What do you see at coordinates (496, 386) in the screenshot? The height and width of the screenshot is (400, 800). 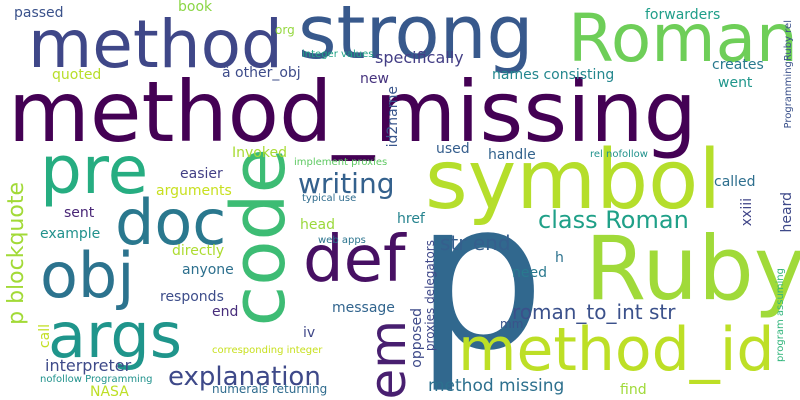 I see `word-method-missing: method missing` at bounding box center [496, 386].